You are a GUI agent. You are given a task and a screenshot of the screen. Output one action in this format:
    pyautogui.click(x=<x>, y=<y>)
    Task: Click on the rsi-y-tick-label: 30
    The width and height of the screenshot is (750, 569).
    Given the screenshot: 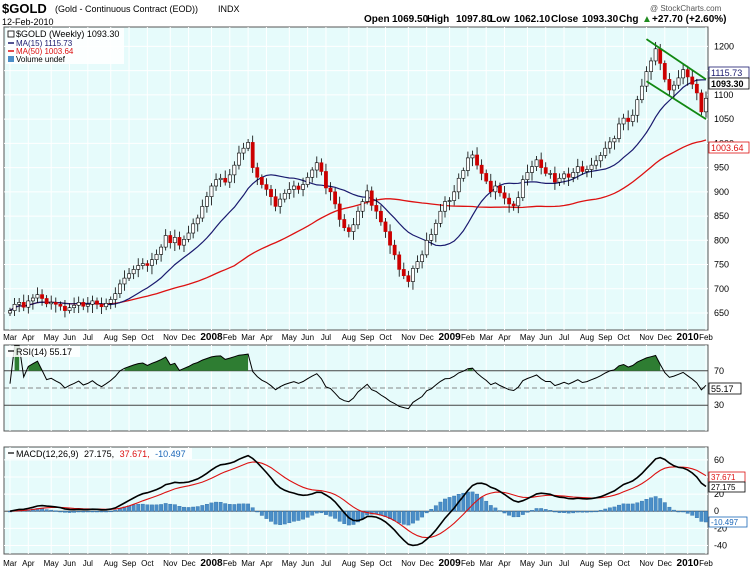 What is the action you would take?
    pyautogui.click(x=719, y=405)
    